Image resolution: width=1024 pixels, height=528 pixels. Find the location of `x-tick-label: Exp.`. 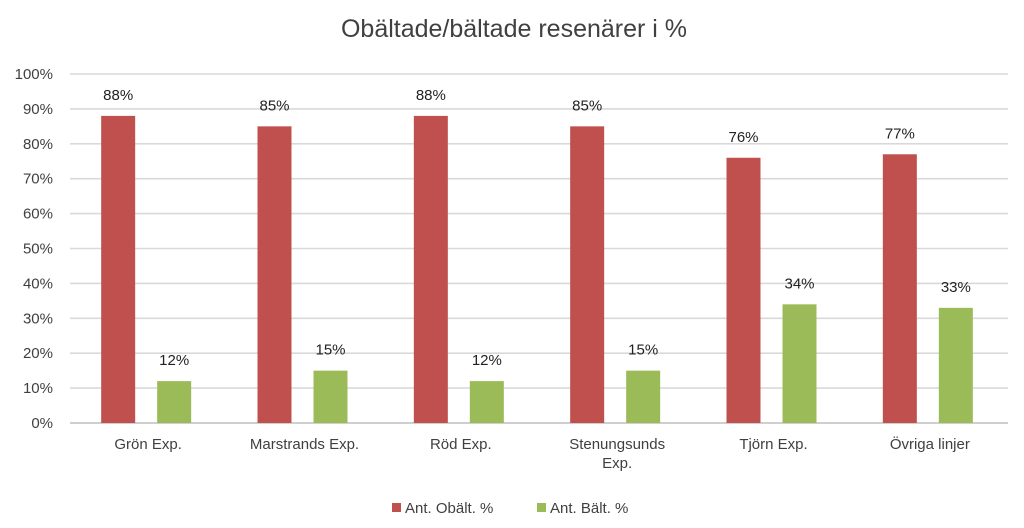

x-tick-label: Exp. is located at coordinates (617, 463).